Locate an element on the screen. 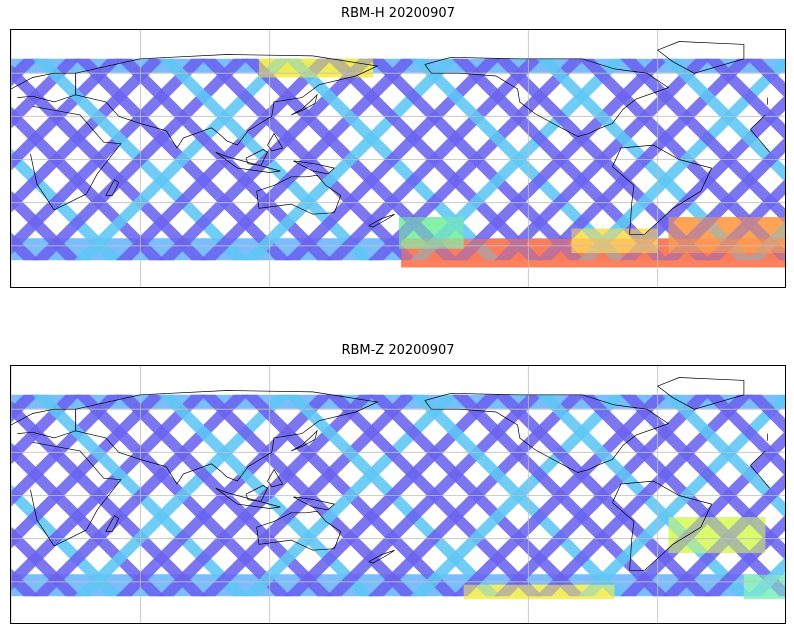  panel-title-rbm-h: RBM-H 20200907 is located at coordinates (398, 13).